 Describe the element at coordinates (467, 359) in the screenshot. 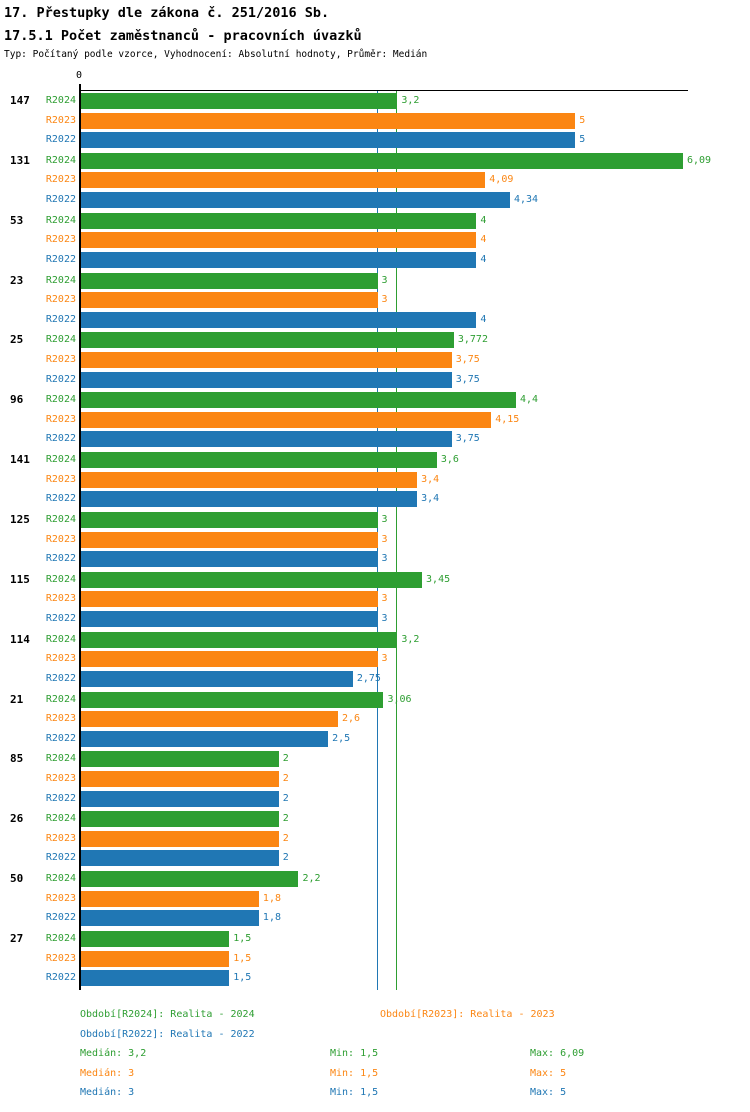

I see `bar-value-label: 3,75` at that location.